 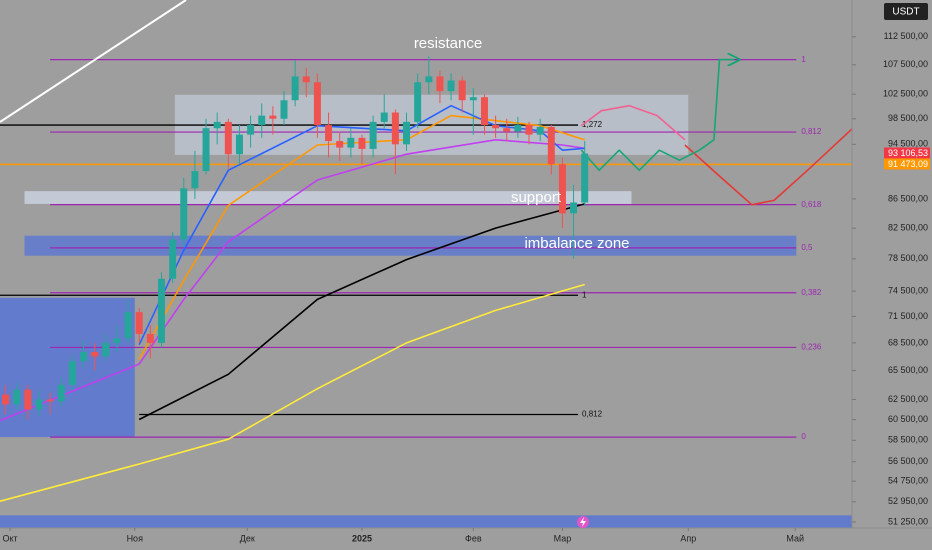 What do you see at coordinates (135, 538) in the screenshot?
I see `x-tick-label: Ноя` at bounding box center [135, 538].